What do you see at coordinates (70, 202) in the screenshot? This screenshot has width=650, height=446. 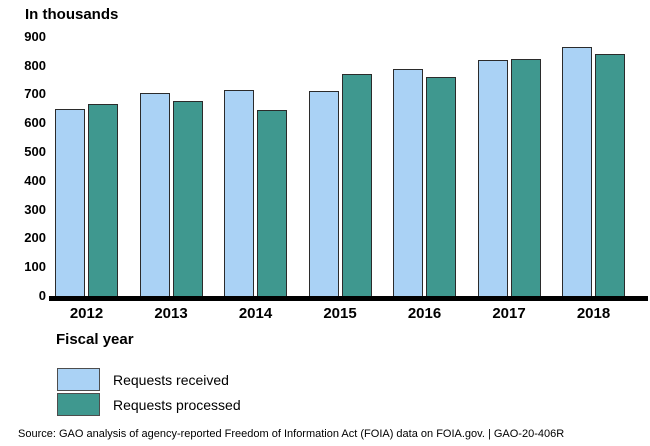 I see `bar-received-2012` at bounding box center [70, 202].